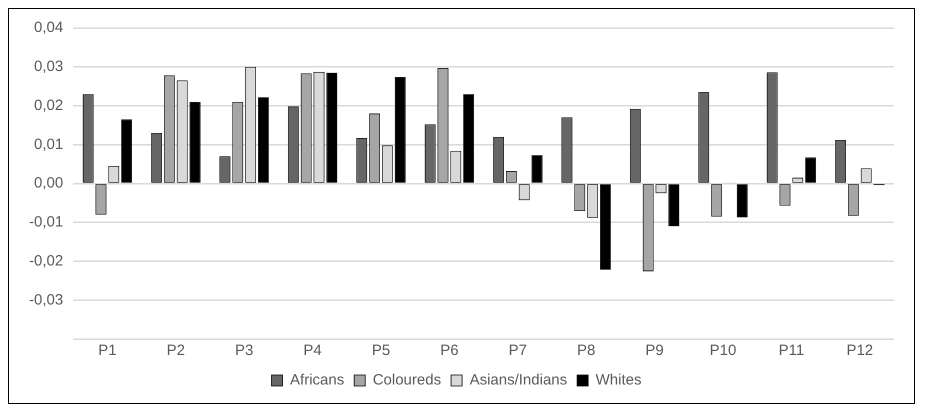  I want to click on y-tick-label: 0,03, so click(49, 67).